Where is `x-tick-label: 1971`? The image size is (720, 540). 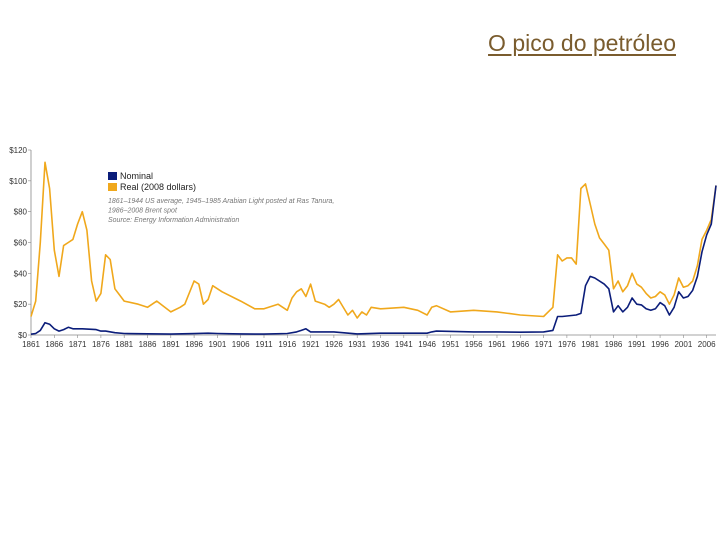 x-tick-label: 1971 is located at coordinates (544, 344).